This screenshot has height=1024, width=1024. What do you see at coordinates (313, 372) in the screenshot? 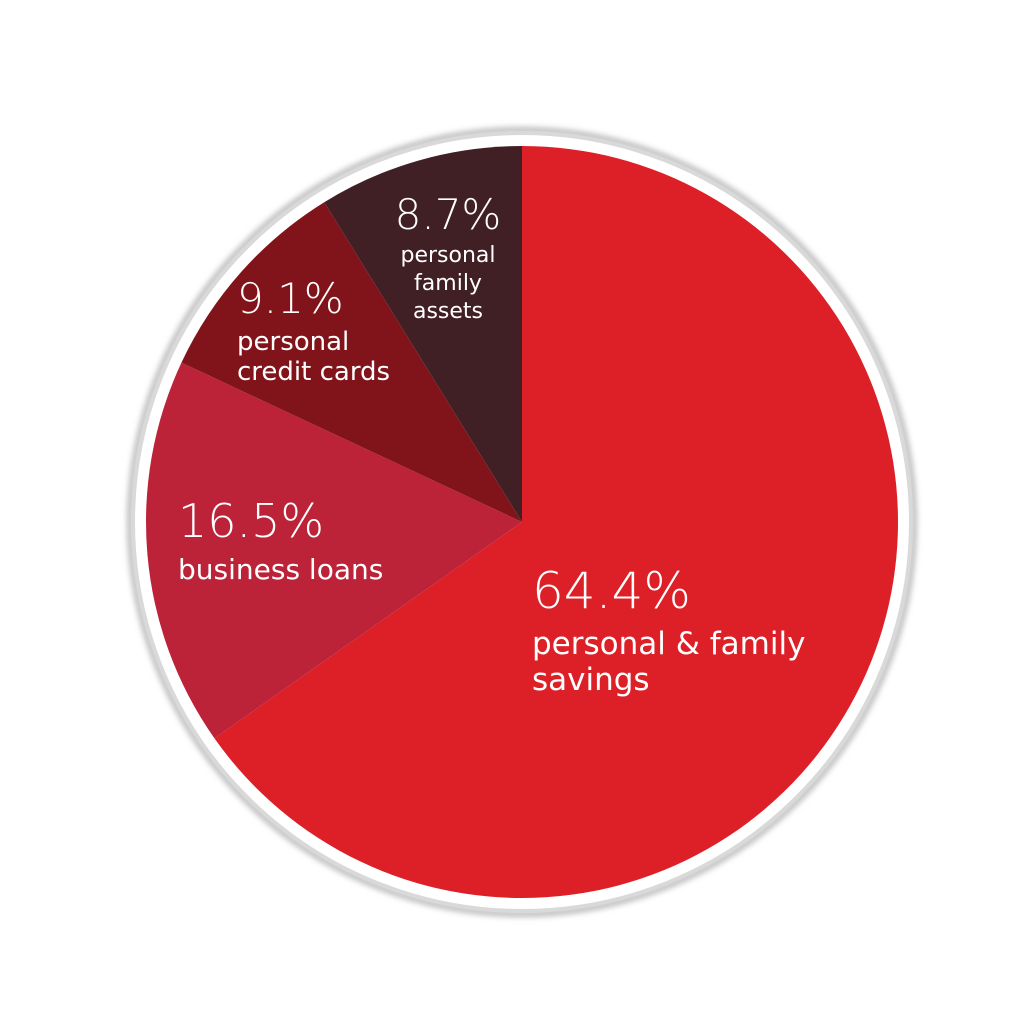
I see `slice-category-label: credit cards` at bounding box center [313, 372].